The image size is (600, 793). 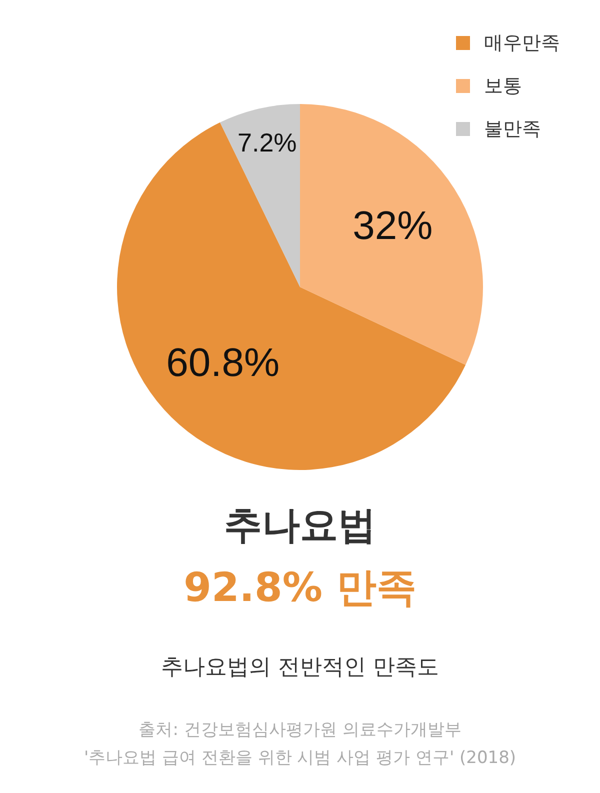 What do you see at coordinates (267, 143) in the screenshot?
I see `data-label: 7.2%` at bounding box center [267, 143].